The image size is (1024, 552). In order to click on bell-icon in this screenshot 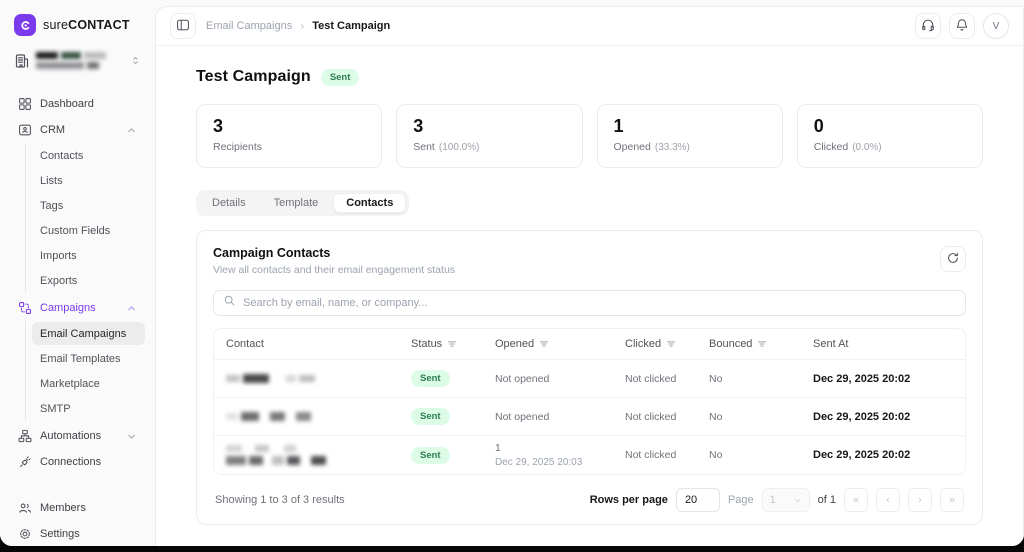, I will do `click(962, 26)`.